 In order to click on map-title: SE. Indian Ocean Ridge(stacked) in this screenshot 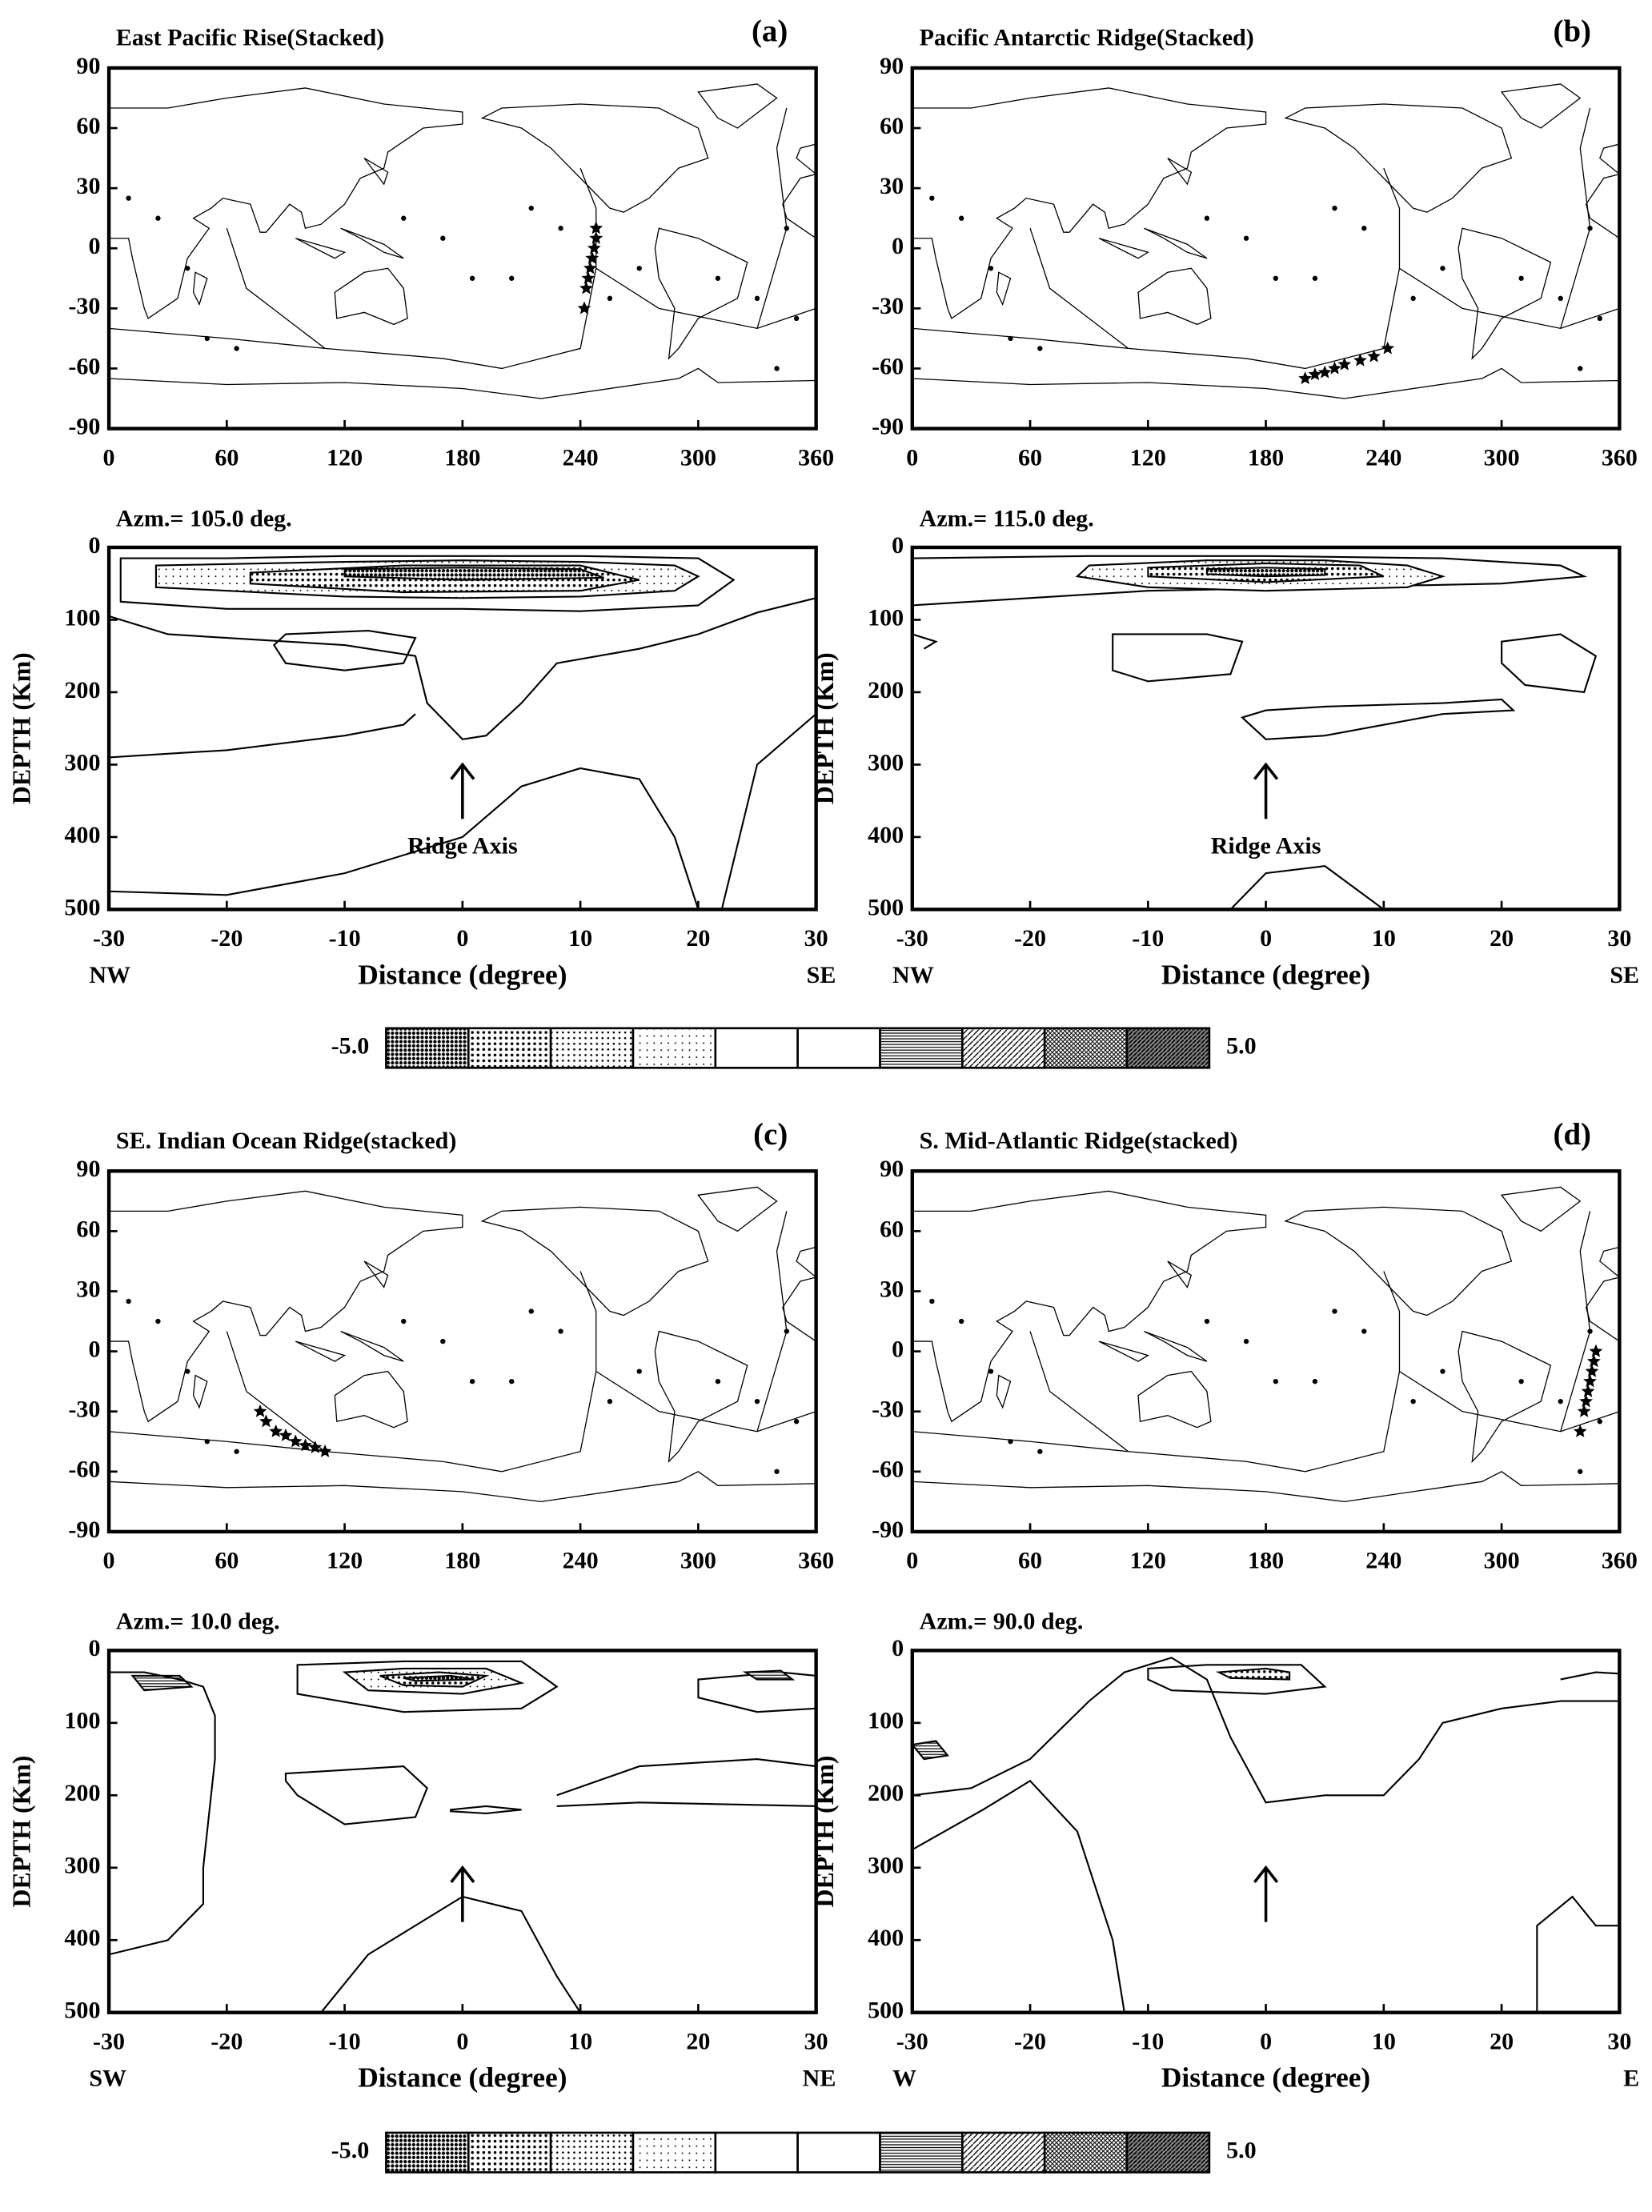, I will do `click(286, 1141)`.